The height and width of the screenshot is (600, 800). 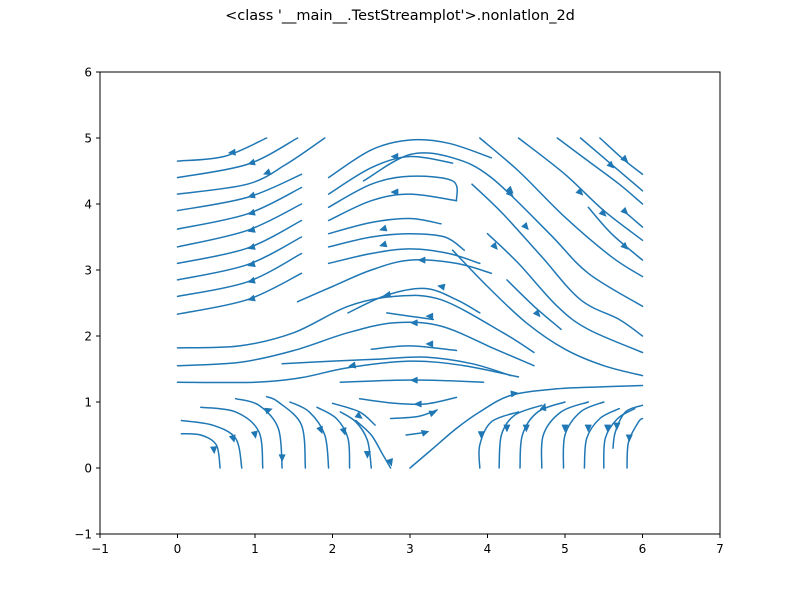 I want to click on y-tick-label: 0, so click(x=88, y=469).